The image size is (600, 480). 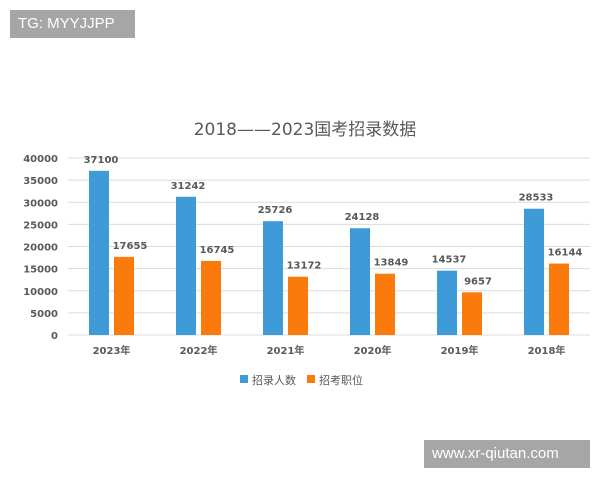 What do you see at coordinates (305, 130) in the screenshot?
I see `chart-title: 2018——2023国考招录数据` at bounding box center [305, 130].